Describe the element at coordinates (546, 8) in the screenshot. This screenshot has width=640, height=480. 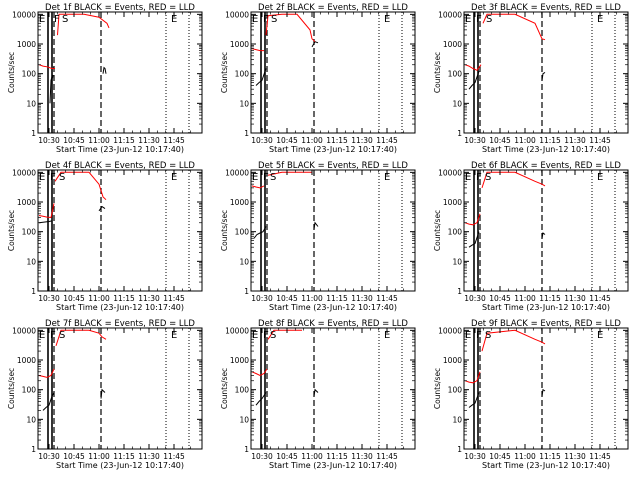
I see `chart-title: Det 3f BLACK = Events, RED = LLD` at that location.